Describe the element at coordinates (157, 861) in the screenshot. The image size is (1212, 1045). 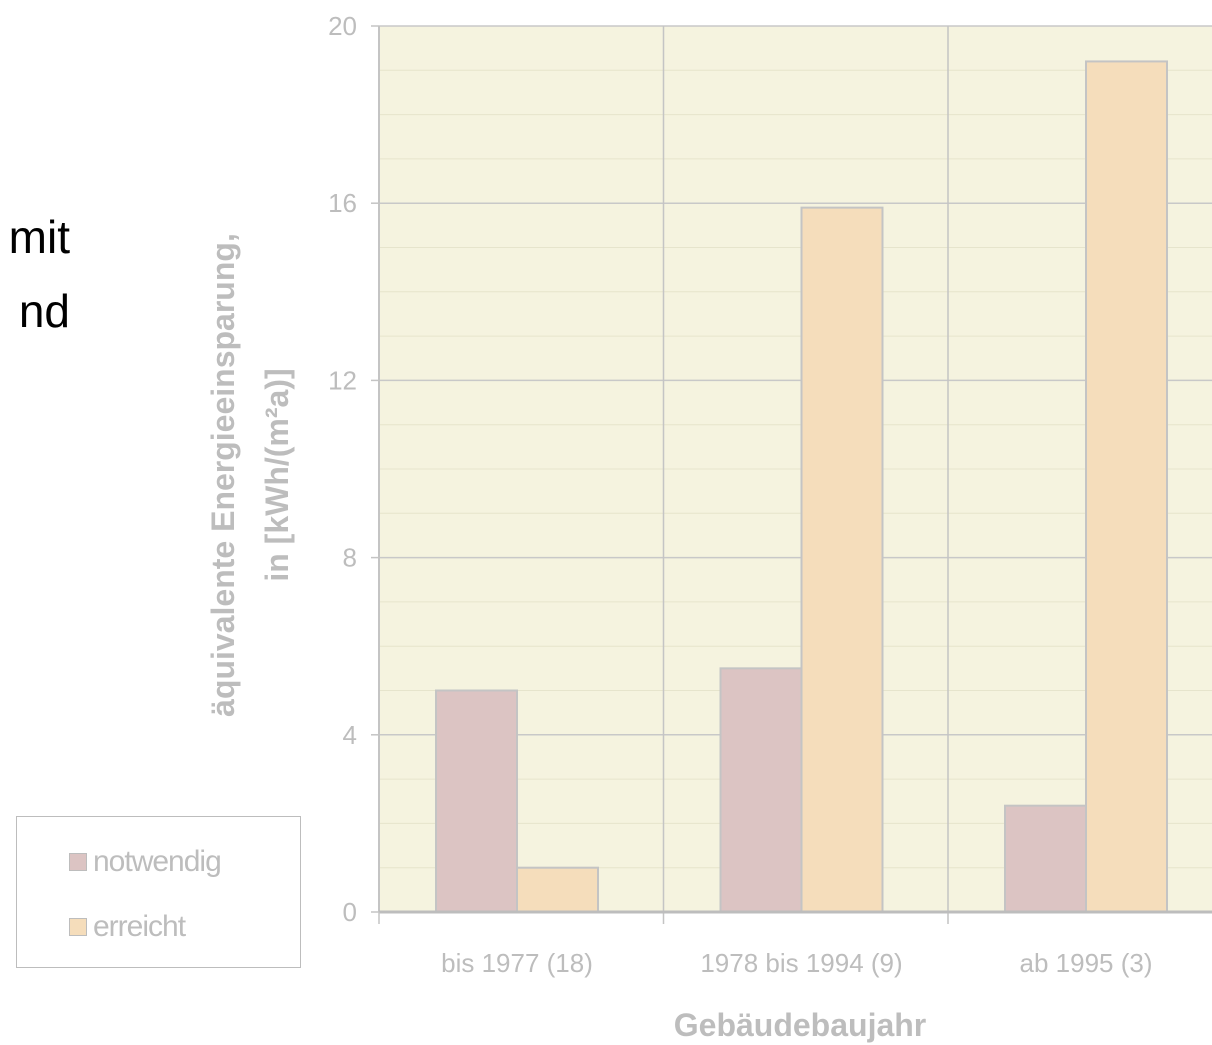
I see `legend-label-notwendig: notwendig` at that location.